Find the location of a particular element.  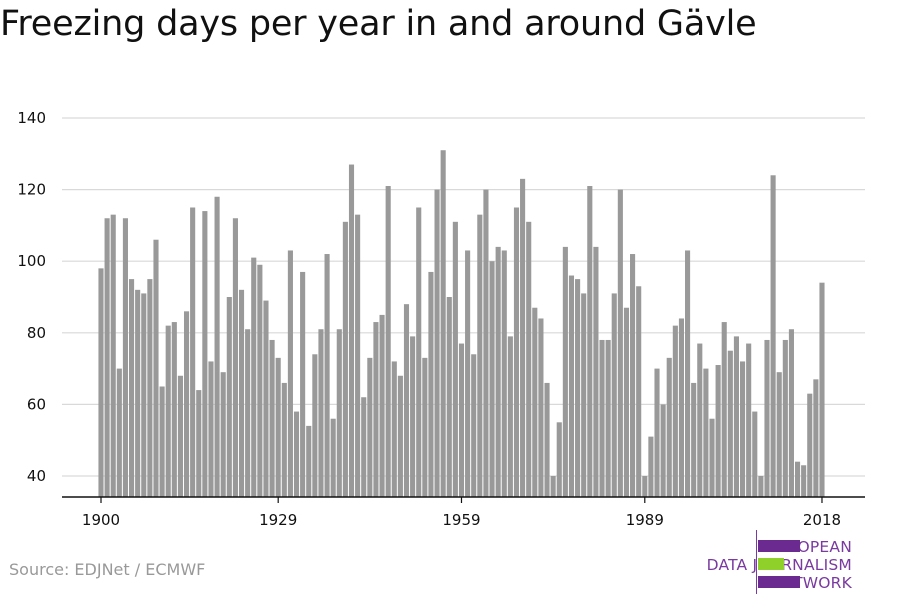

y-tick-label: 140 is located at coordinates (31, 118).